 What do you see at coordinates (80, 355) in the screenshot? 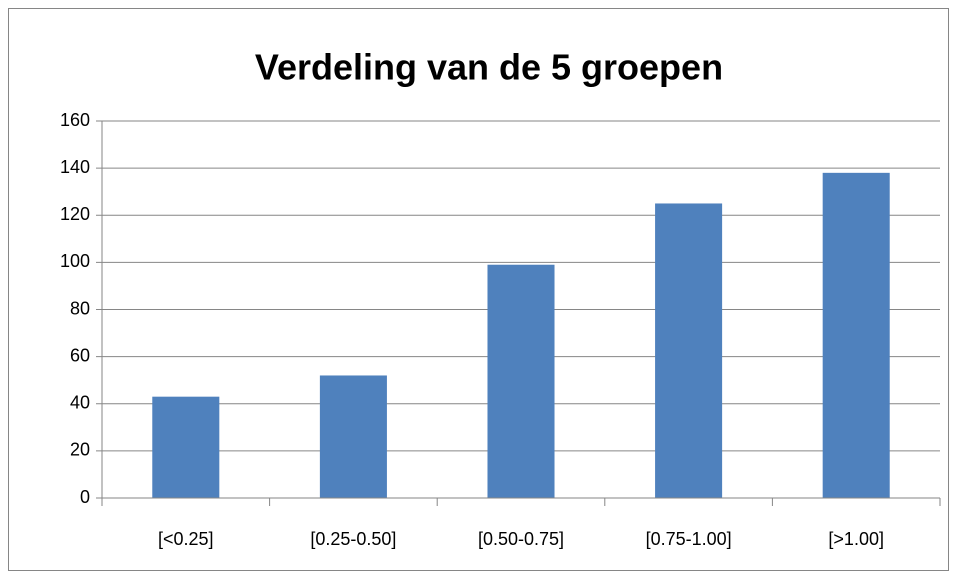
I see `y-tick-label: 60` at bounding box center [80, 355].